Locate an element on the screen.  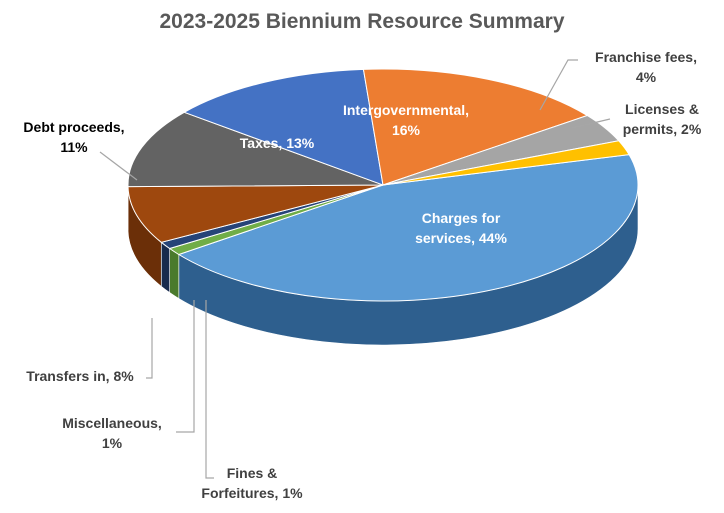
pie-slice-debt-proceeds is located at coordinates (255, 149).